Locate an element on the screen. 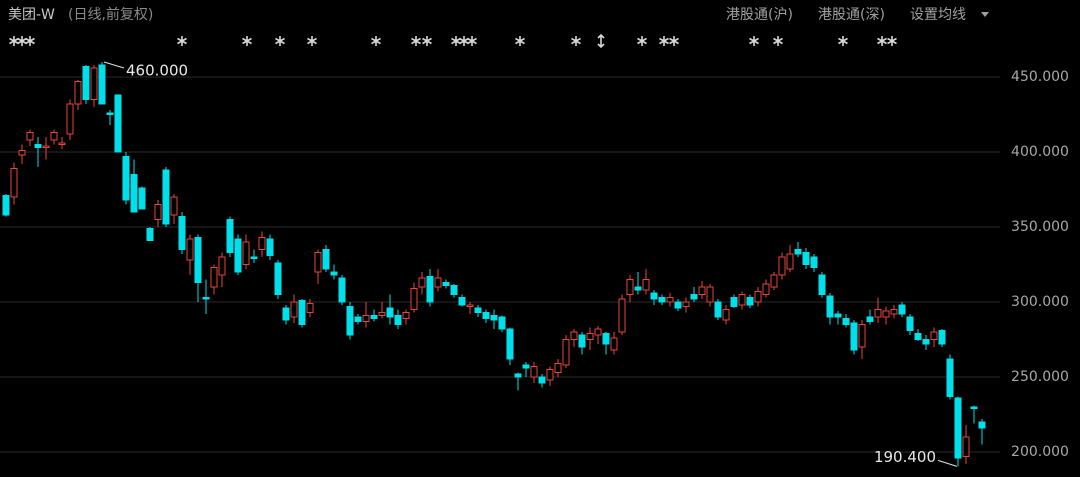 The width and height of the screenshot is (1080, 477). y-tick-label: 350.000 is located at coordinates (1040, 227).